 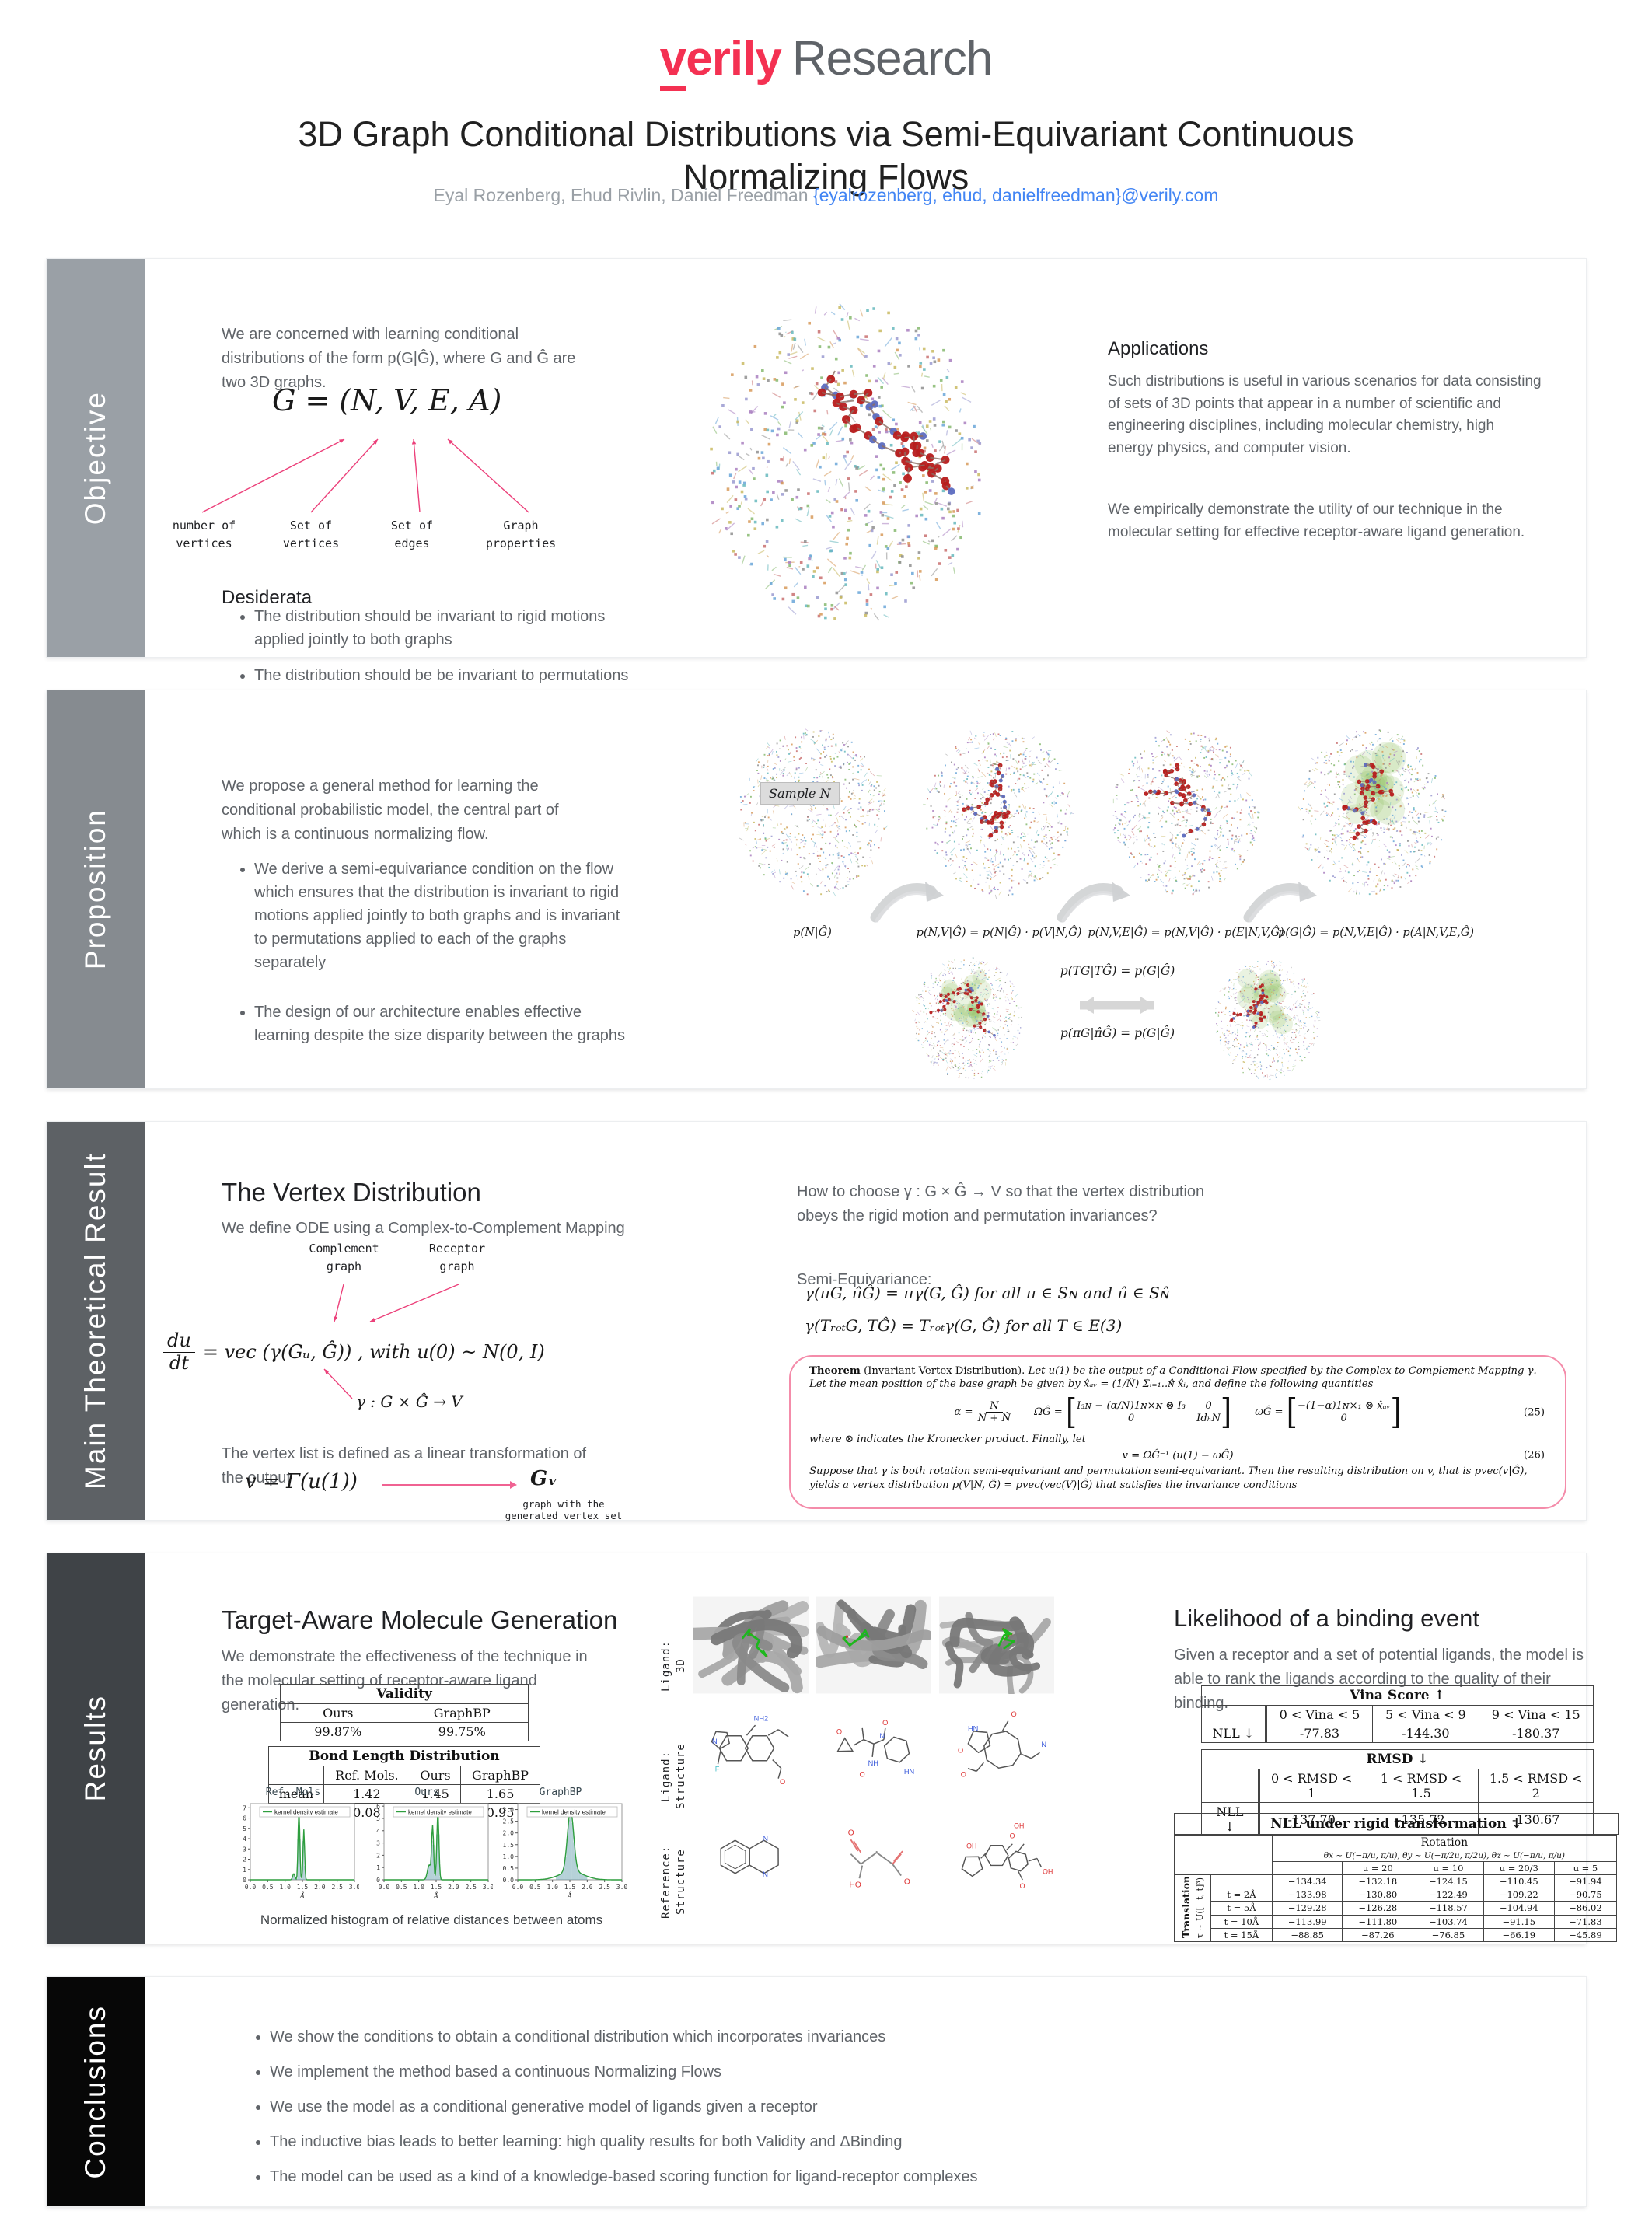 I want to click on ligand-2d-structure: HN O O O N, so click(x=996, y=1753).